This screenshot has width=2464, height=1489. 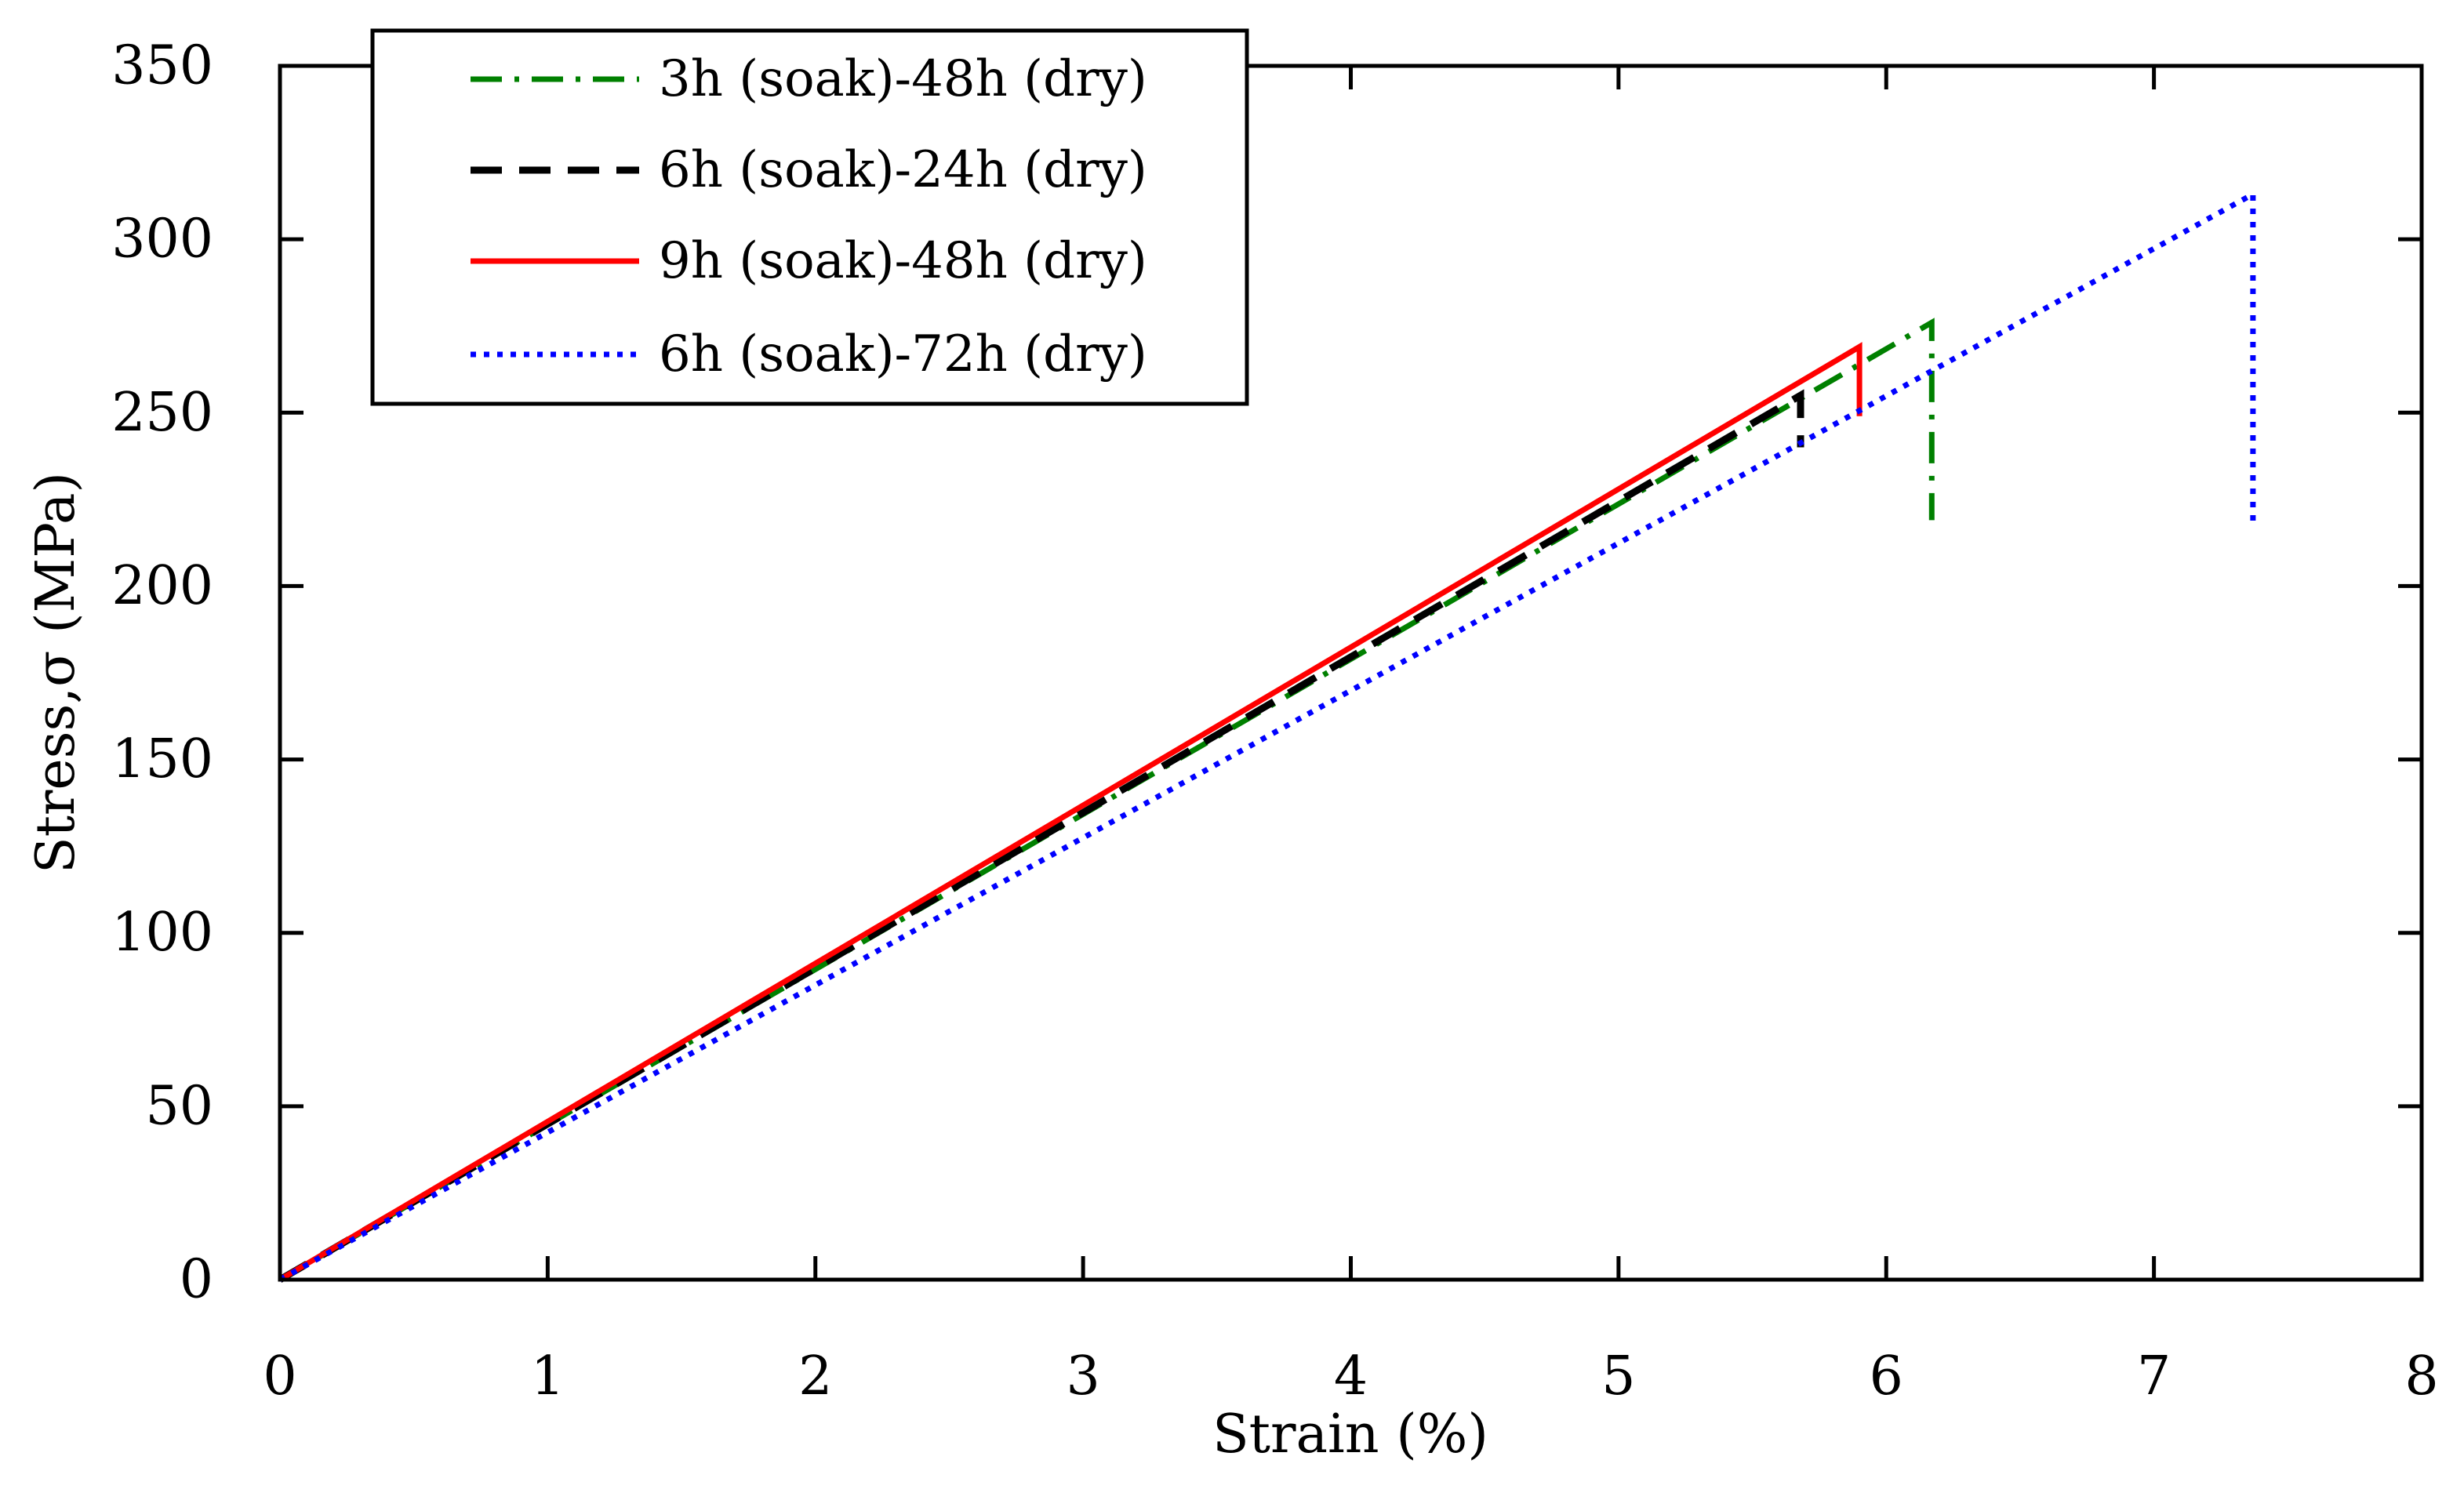 What do you see at coordinates (903, 261) in the screenshot?
I see `legend-label-9h-soak-48h-dry: 9h (soak)-48h (dry)` at bounding box center [903, 261].